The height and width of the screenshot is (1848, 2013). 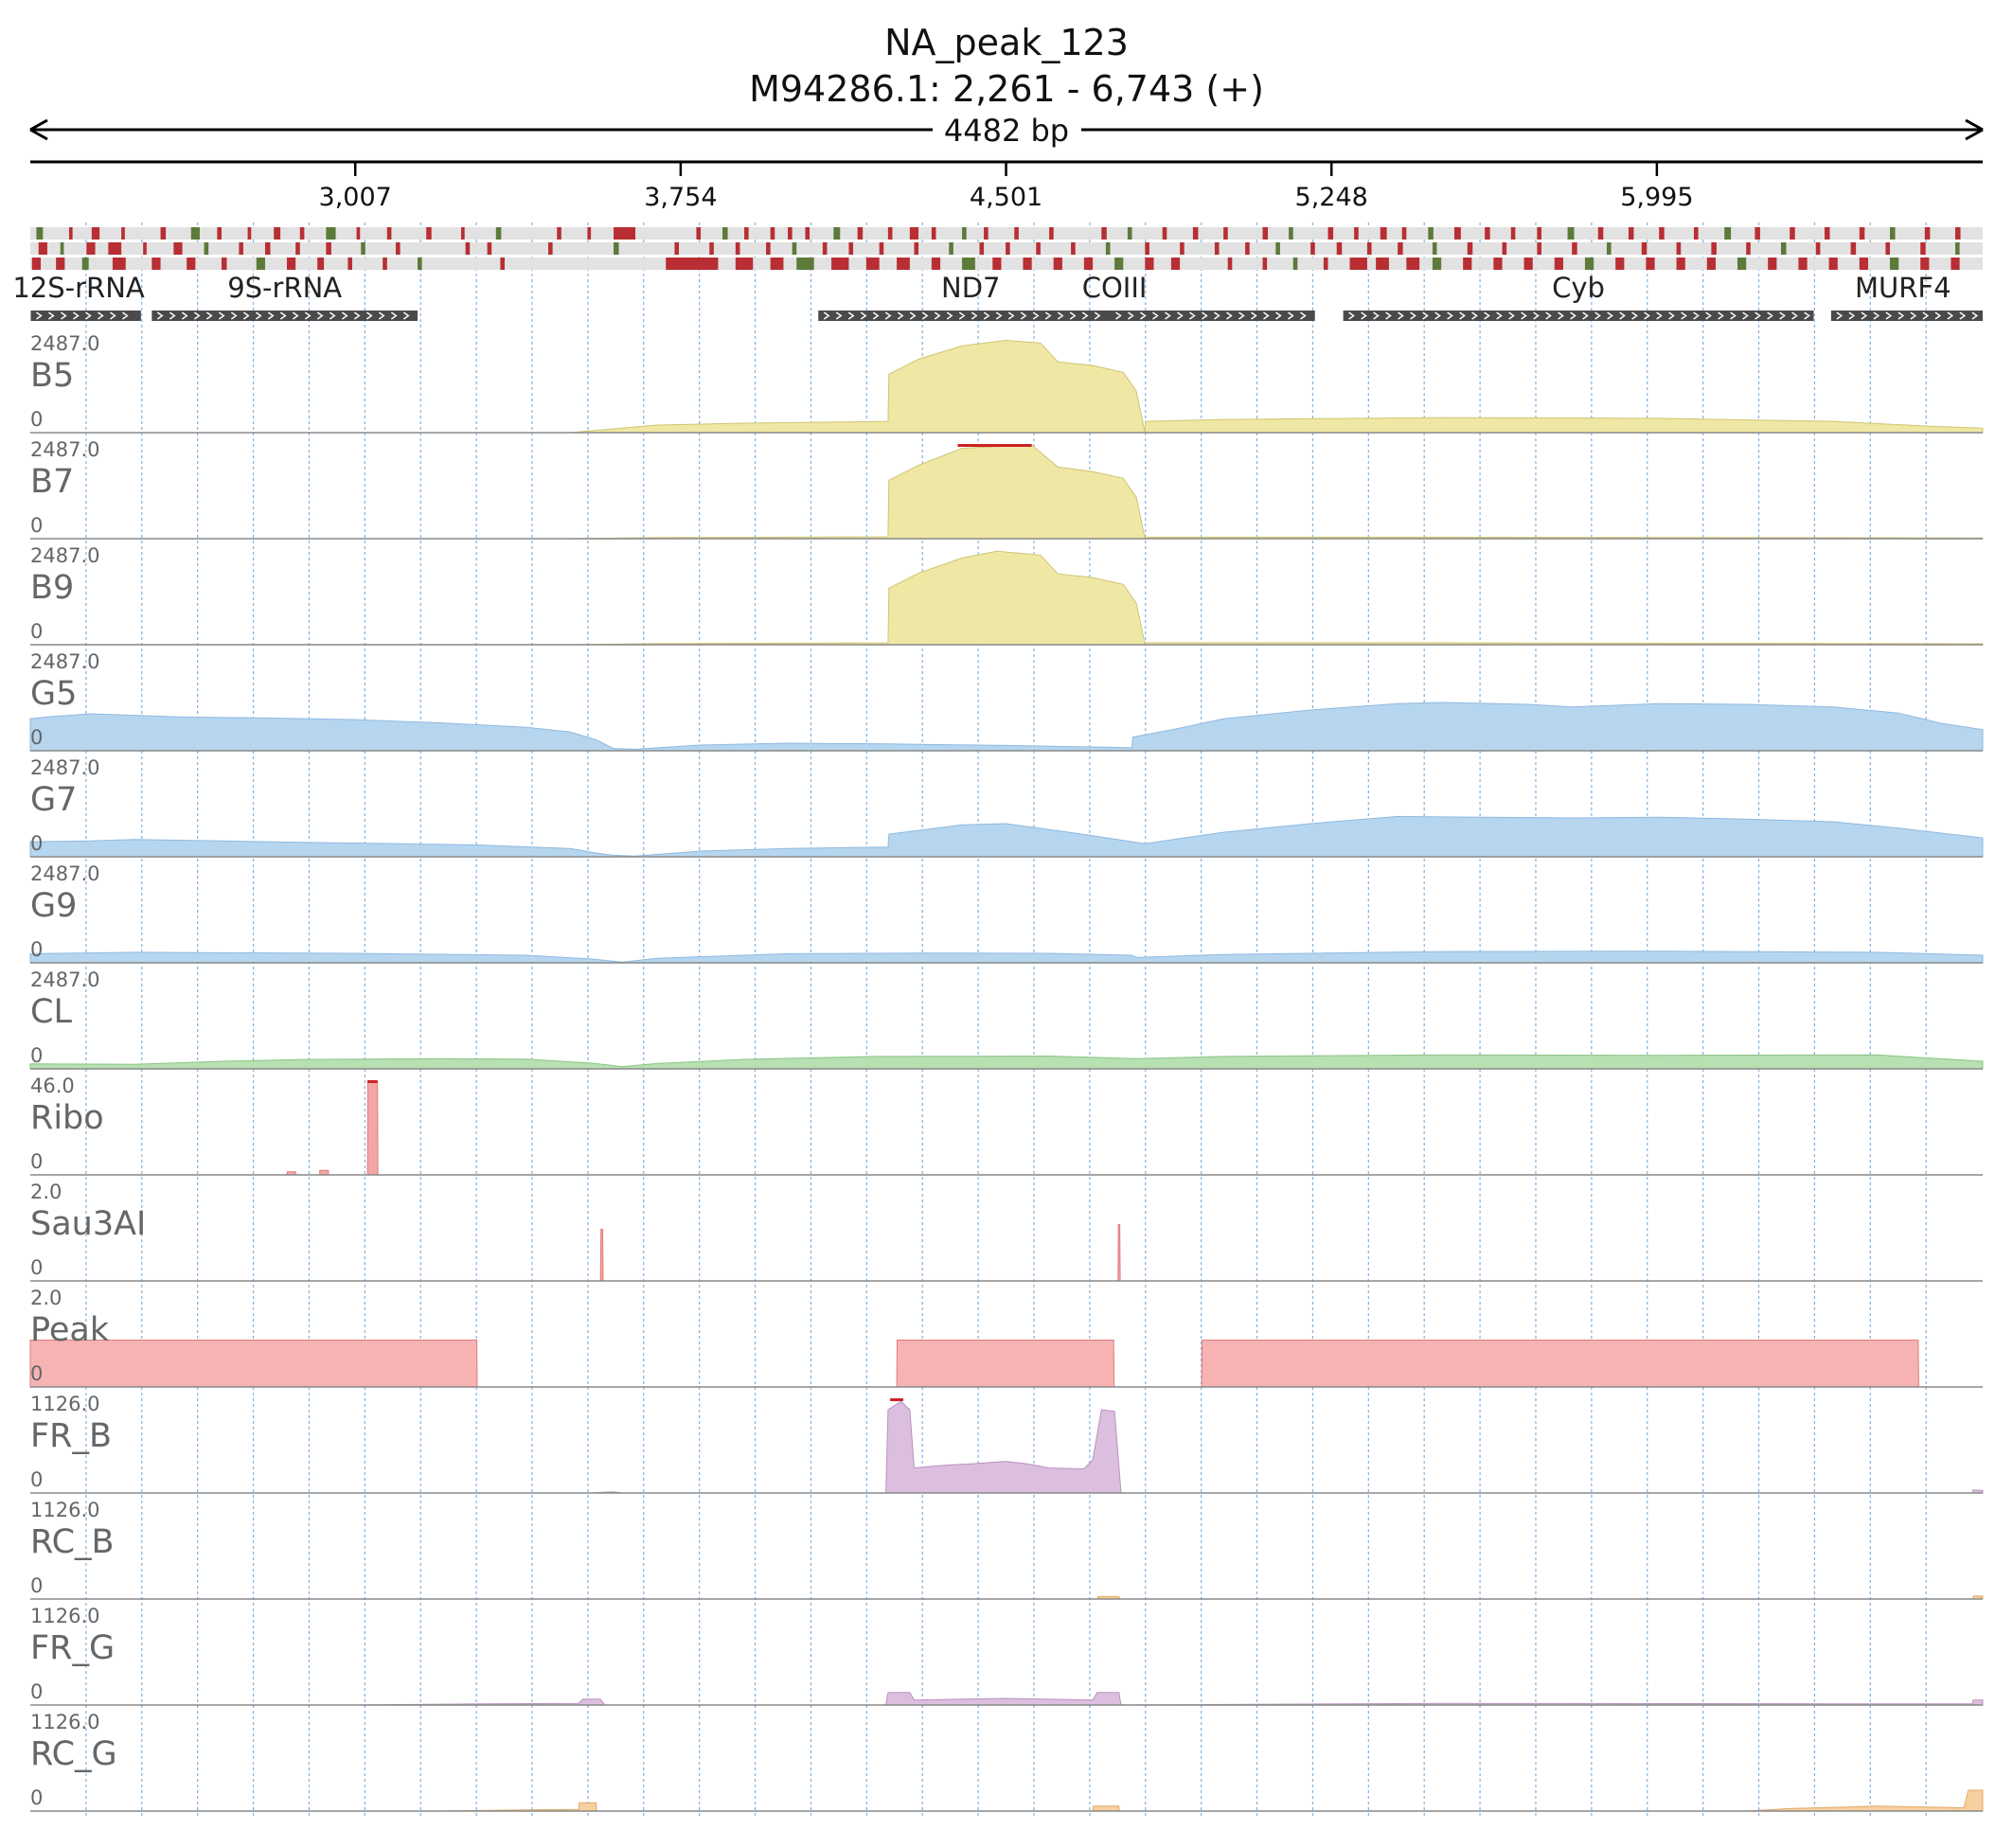 What do you see at coordinates (78, 288) in the screenshot?
I see `gene-label: 12S-rRNA` at bounding box center [78, 288].